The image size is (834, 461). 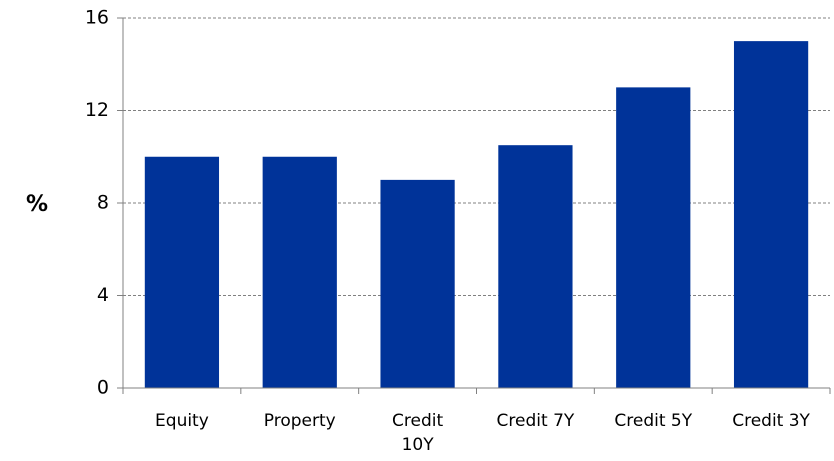 What do you see at coordinates (103, 295) in the screenshot?
I see `y-tick-label: 4` at bounding box center [103, 295].